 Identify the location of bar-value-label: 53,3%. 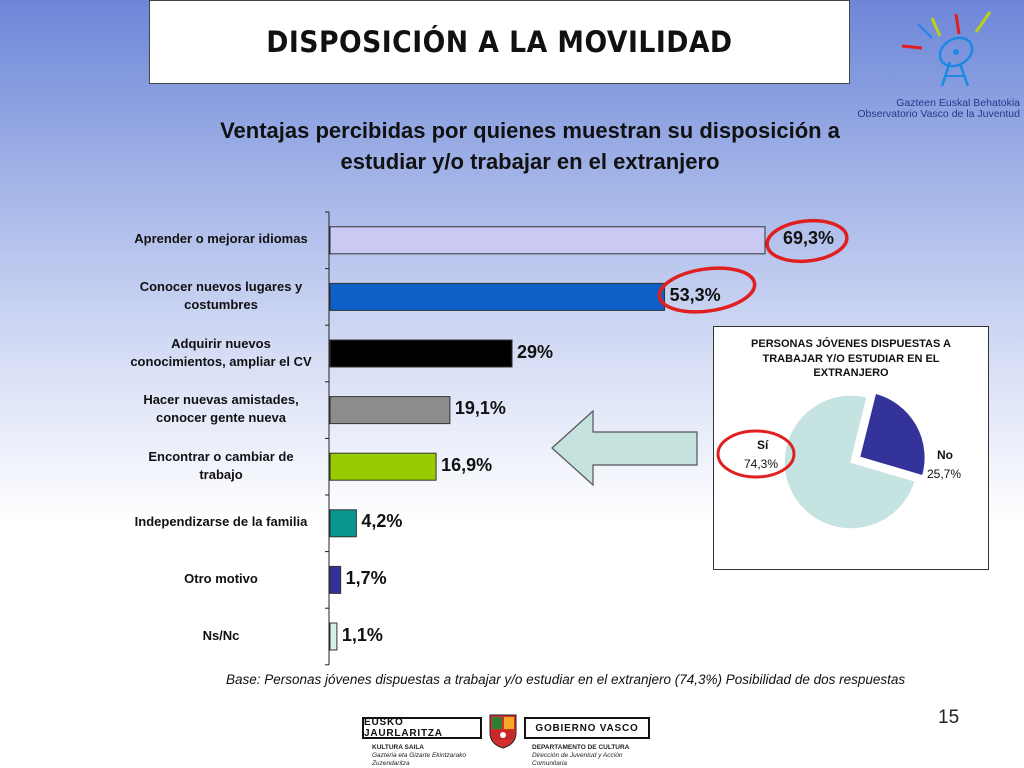
(695, 294).